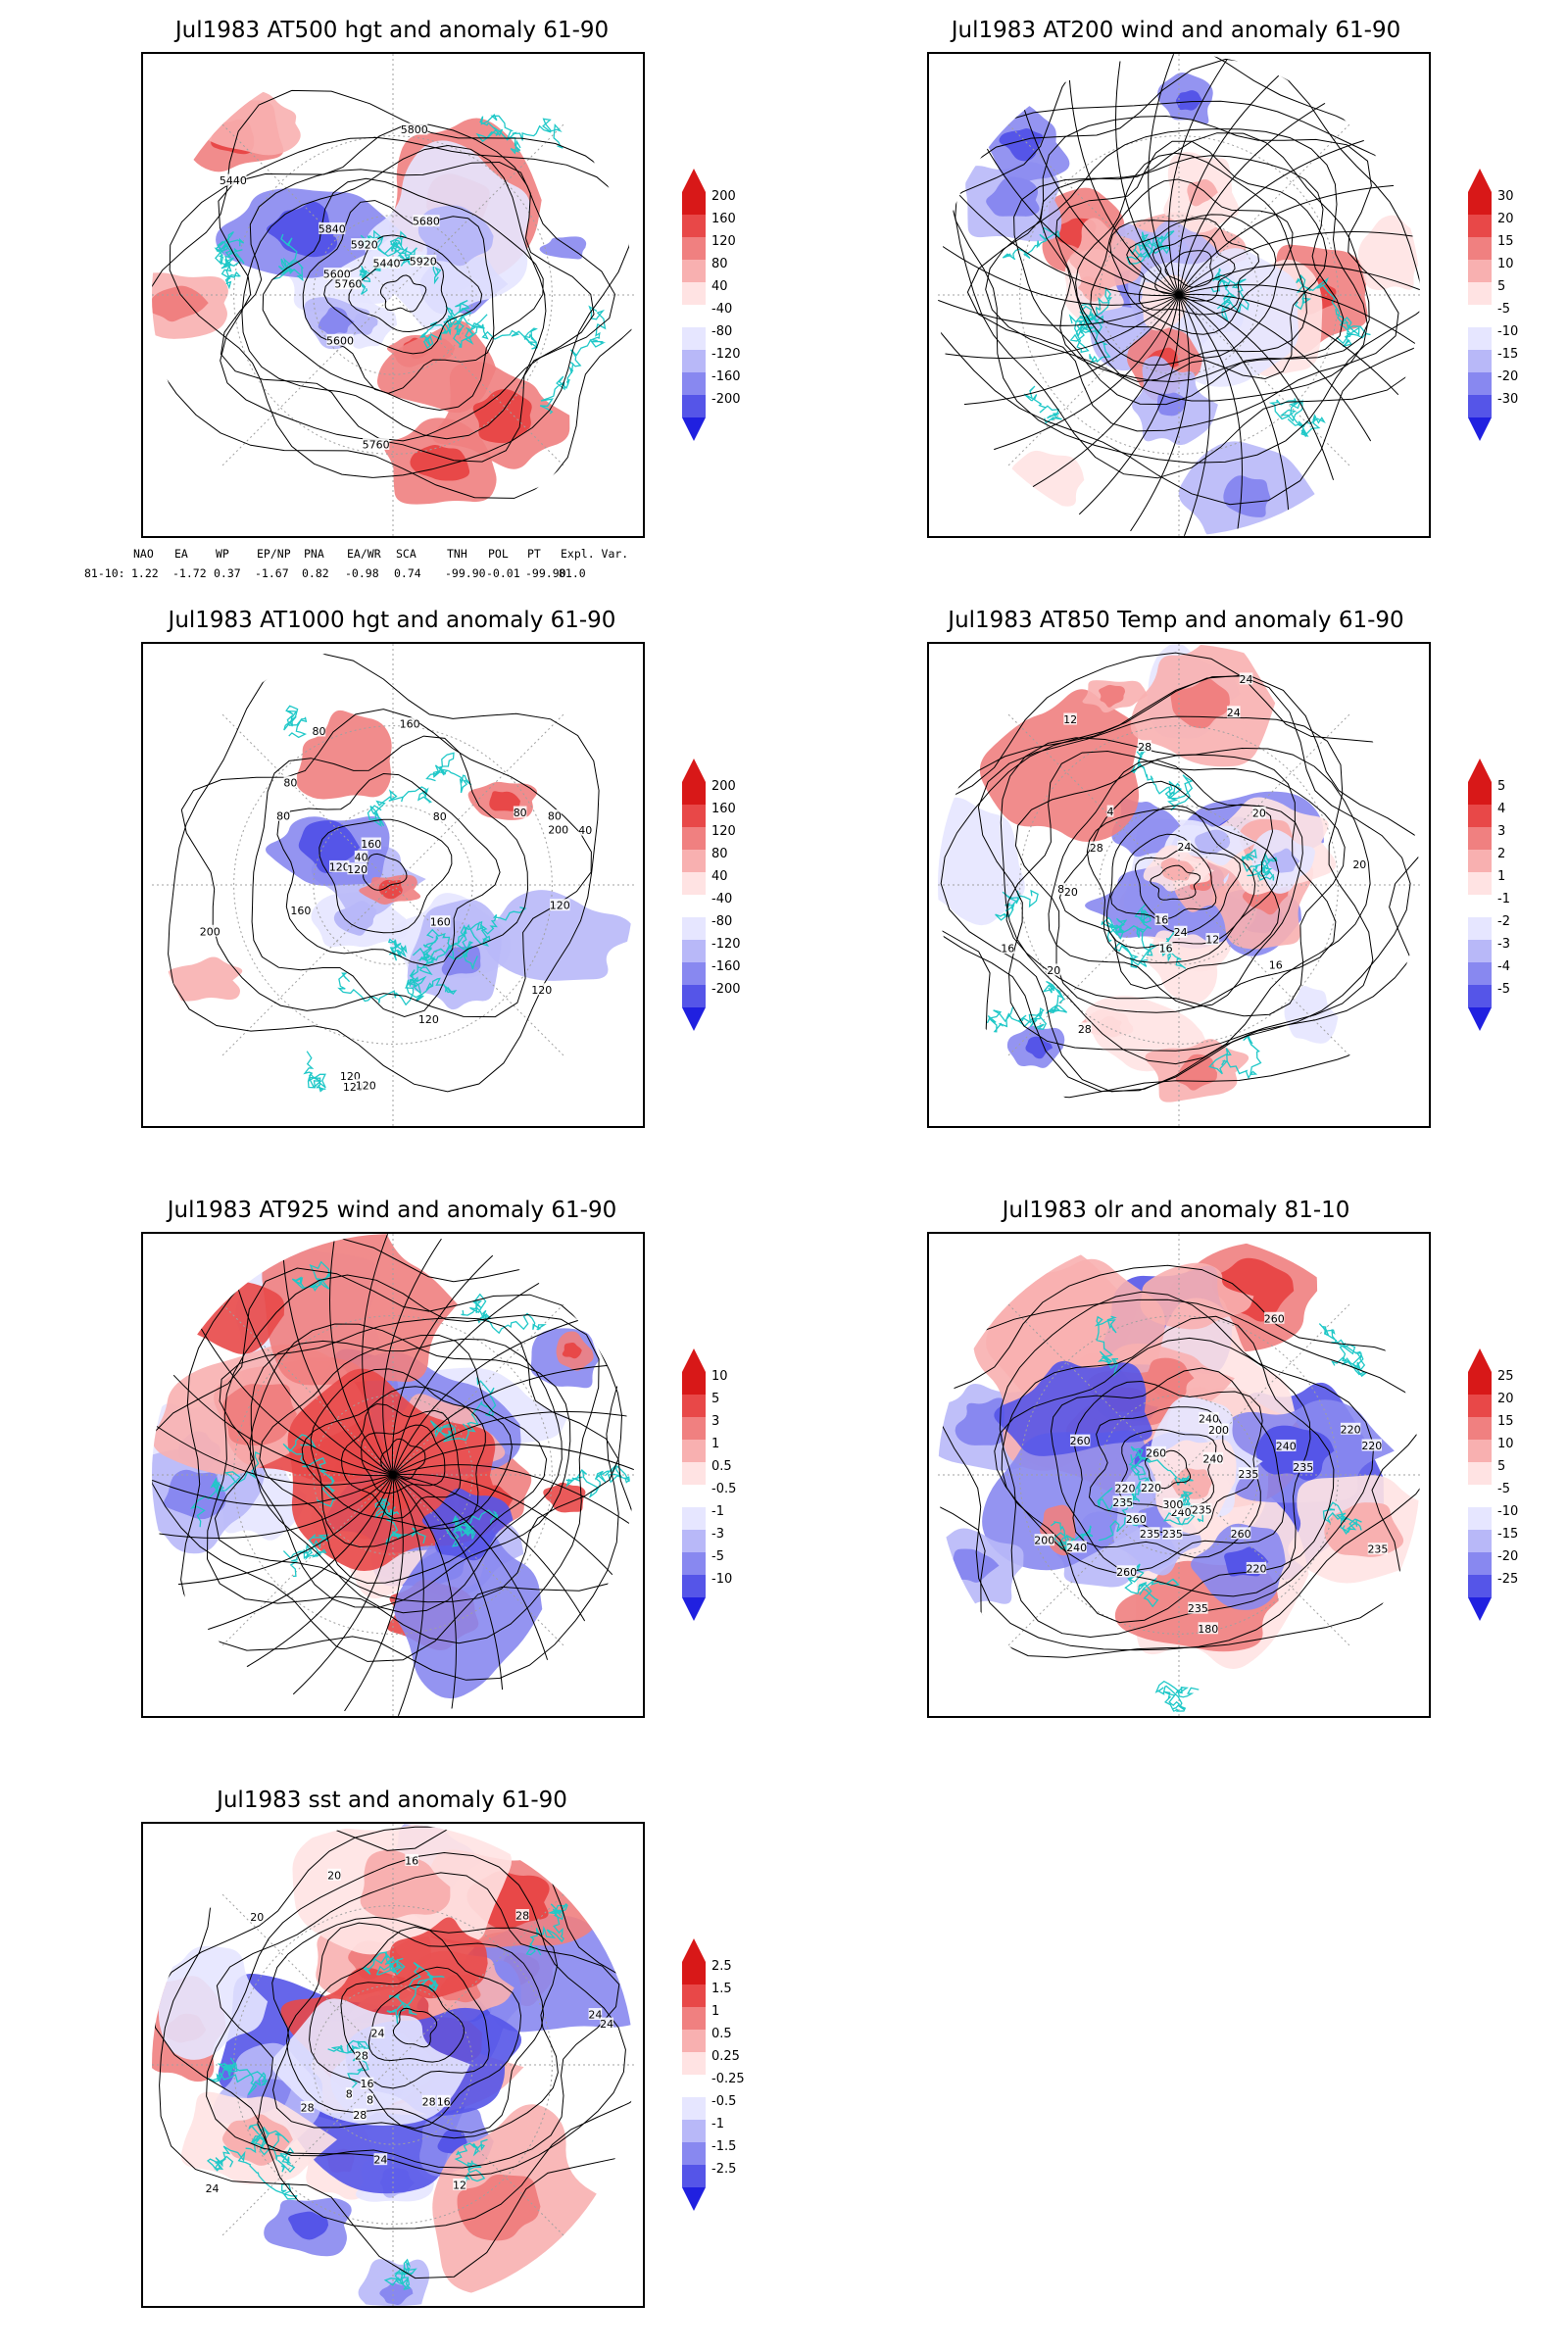  What do you see at coordinates (1156, 1452) in the screenshot?
I see `contour-label: 260` at bounding box center [1156, 1452].